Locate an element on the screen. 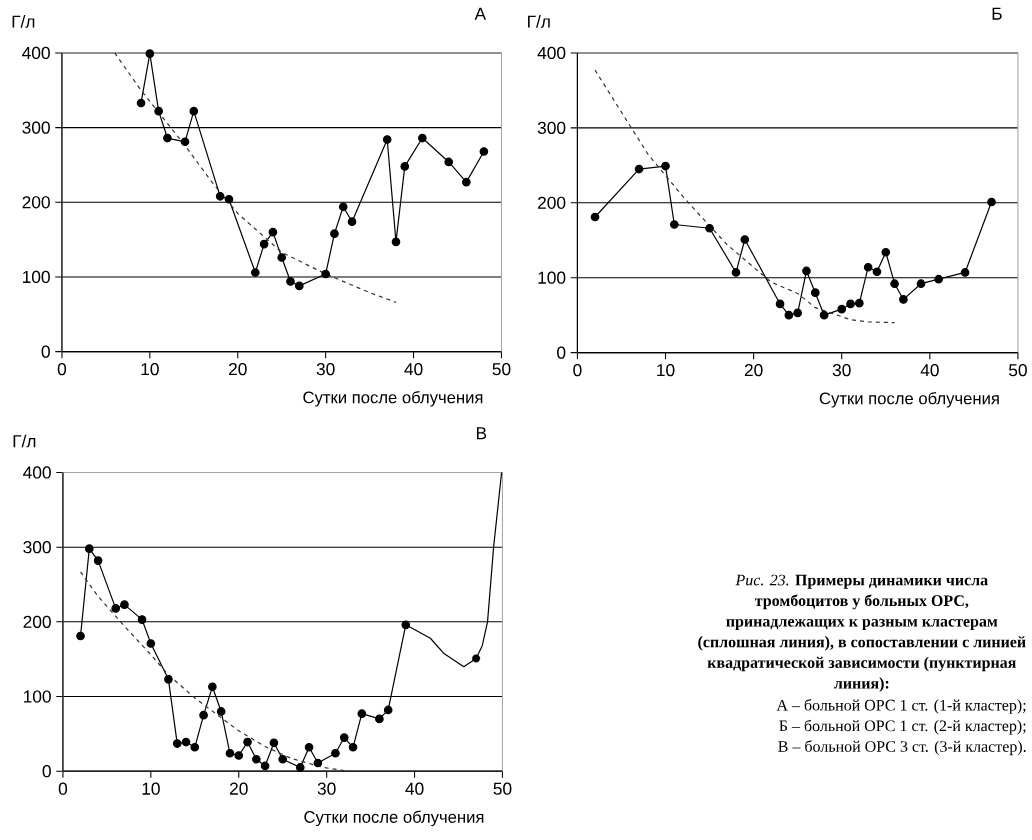  text: А – больной ОРС 1 ст. (1-й кластер); is located at coordinates (901, 706).